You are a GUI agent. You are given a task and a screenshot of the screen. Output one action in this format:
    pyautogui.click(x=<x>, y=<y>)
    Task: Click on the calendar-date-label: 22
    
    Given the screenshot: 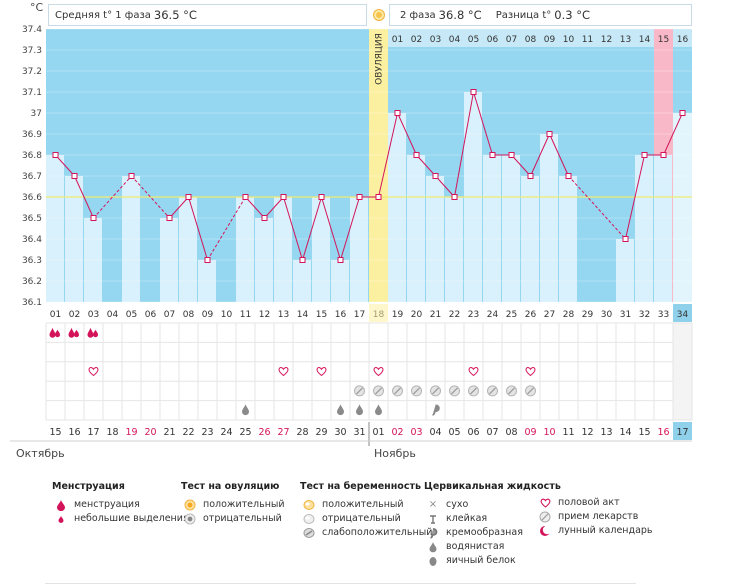 What is the action you would take?
    pyautogui.click(x=188, y=432)
    